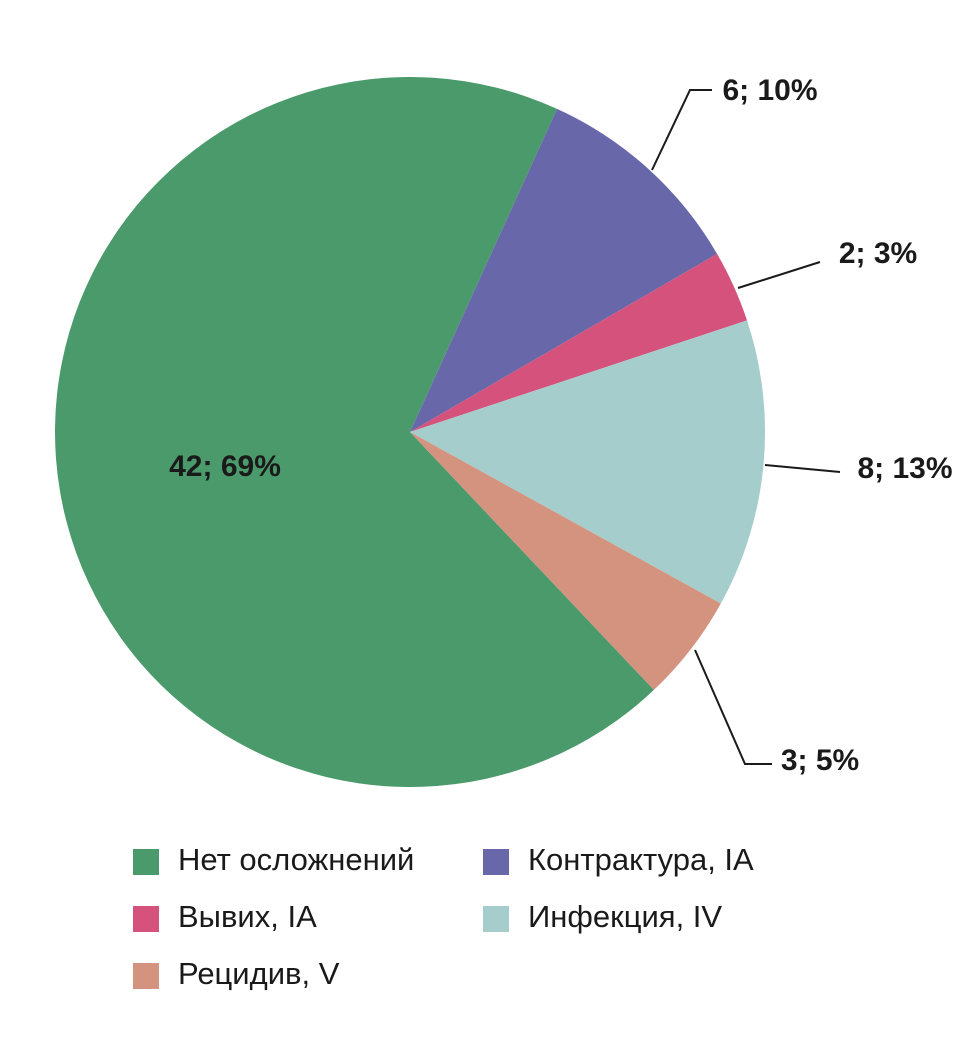  I want to click on data-label: 2; 3%, so click(878, 253).